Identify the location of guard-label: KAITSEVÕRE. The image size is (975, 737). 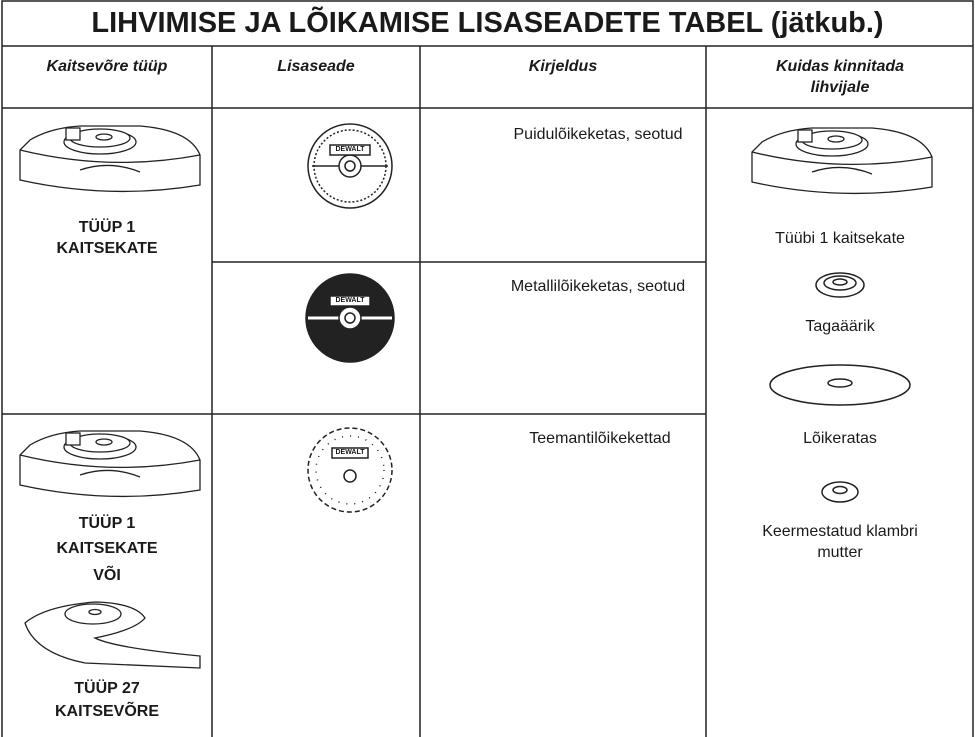
(106, 711).